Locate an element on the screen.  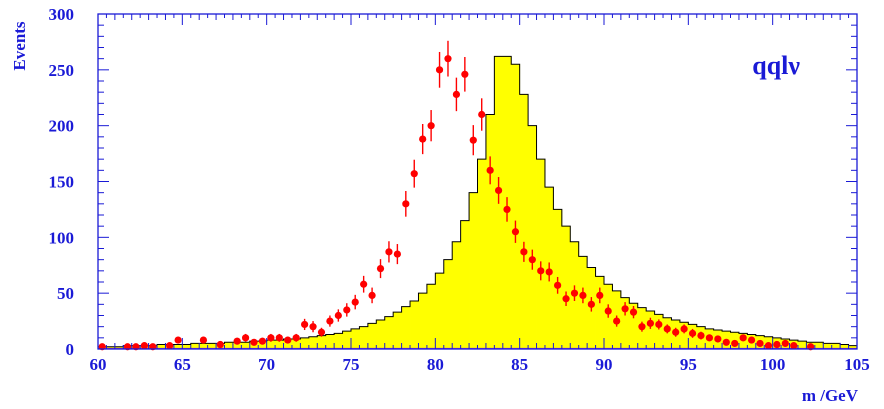
y-tick-label: 50 is located at coordinates (65, 293).